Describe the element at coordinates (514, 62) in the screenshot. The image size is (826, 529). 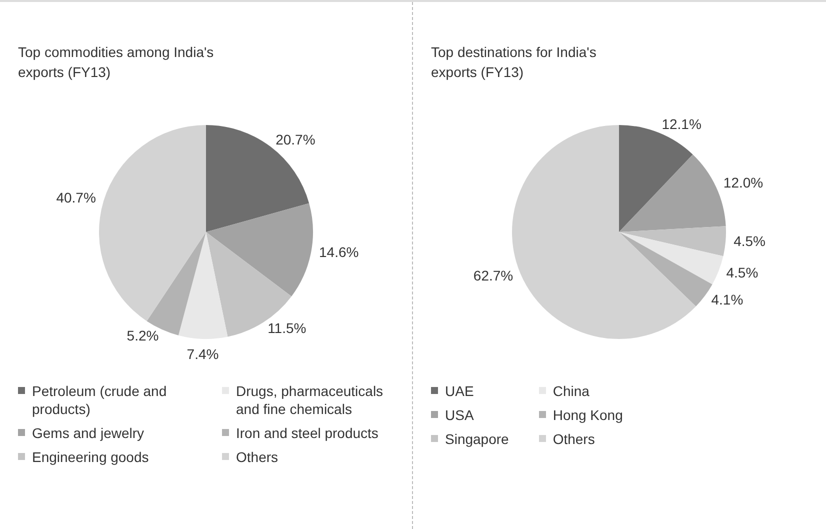
I see `chart-title: Top destinations for India's exports (FY13)` at that location.